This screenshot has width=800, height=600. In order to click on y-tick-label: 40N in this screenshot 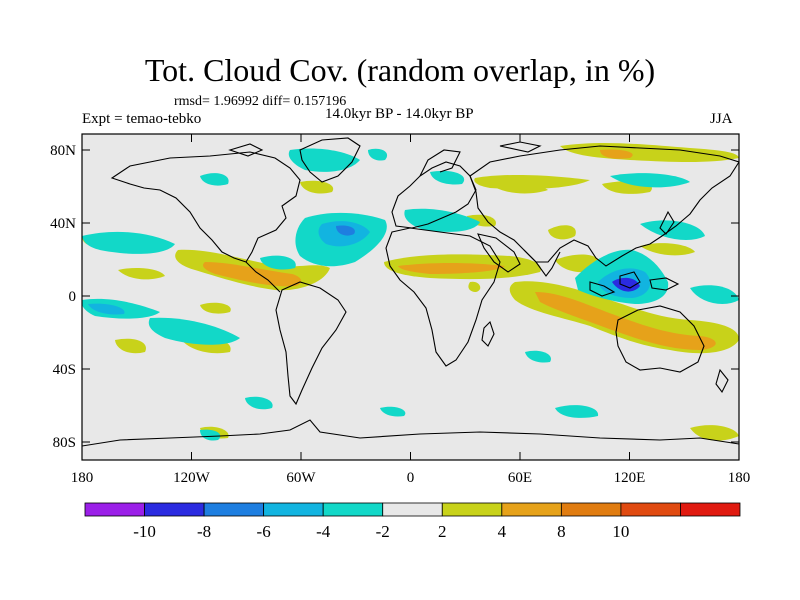, I will do `click(63, 224)`.